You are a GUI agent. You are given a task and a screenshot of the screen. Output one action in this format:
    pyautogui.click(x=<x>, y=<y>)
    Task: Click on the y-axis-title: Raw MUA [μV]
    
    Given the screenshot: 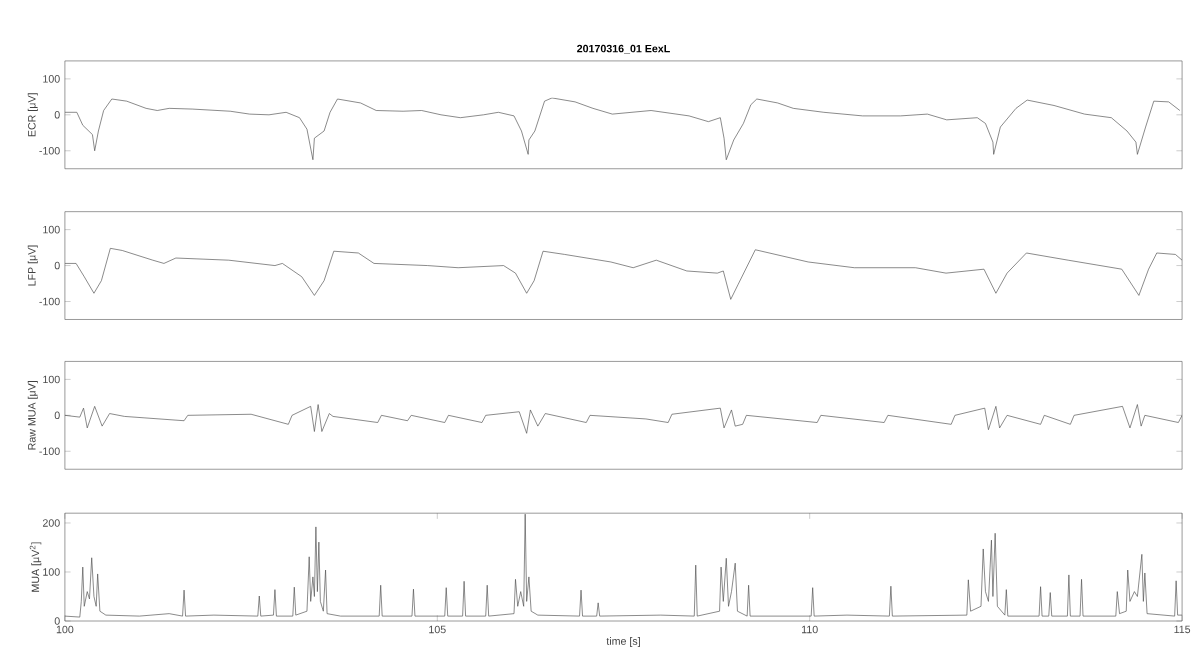 What is the action you would take?
    pyautogui.click(x=32, y=415)
    